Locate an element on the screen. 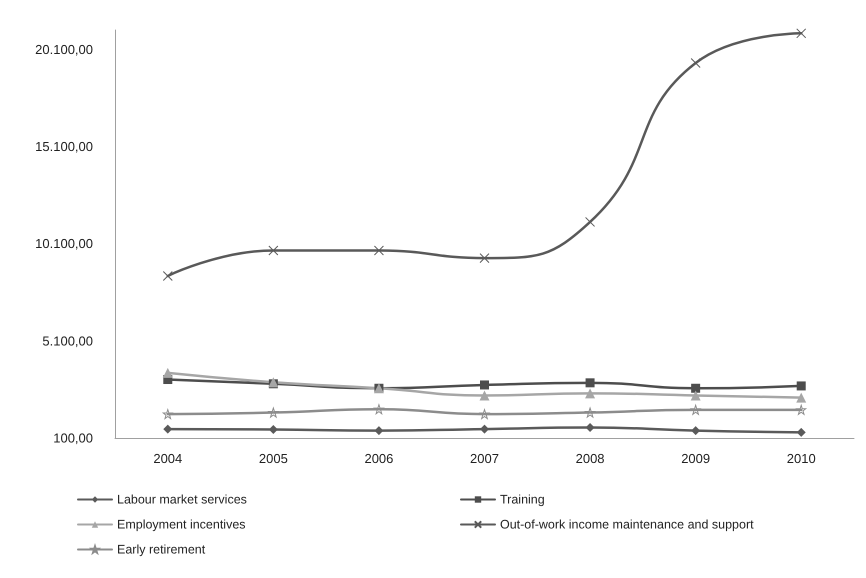 Image resolution: width=866 pixels, height=578 pixels. x-tick-label: 2009 is located at coordinates (695, 458).